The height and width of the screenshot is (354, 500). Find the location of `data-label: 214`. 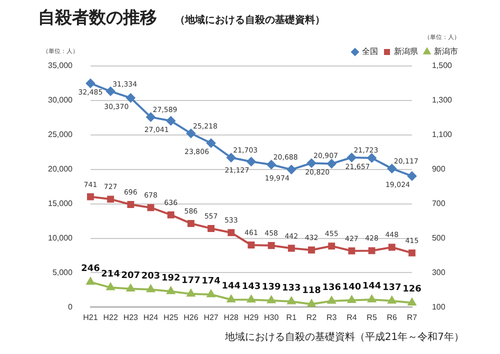

data-label: 214 is located at coordinates (110, 275).